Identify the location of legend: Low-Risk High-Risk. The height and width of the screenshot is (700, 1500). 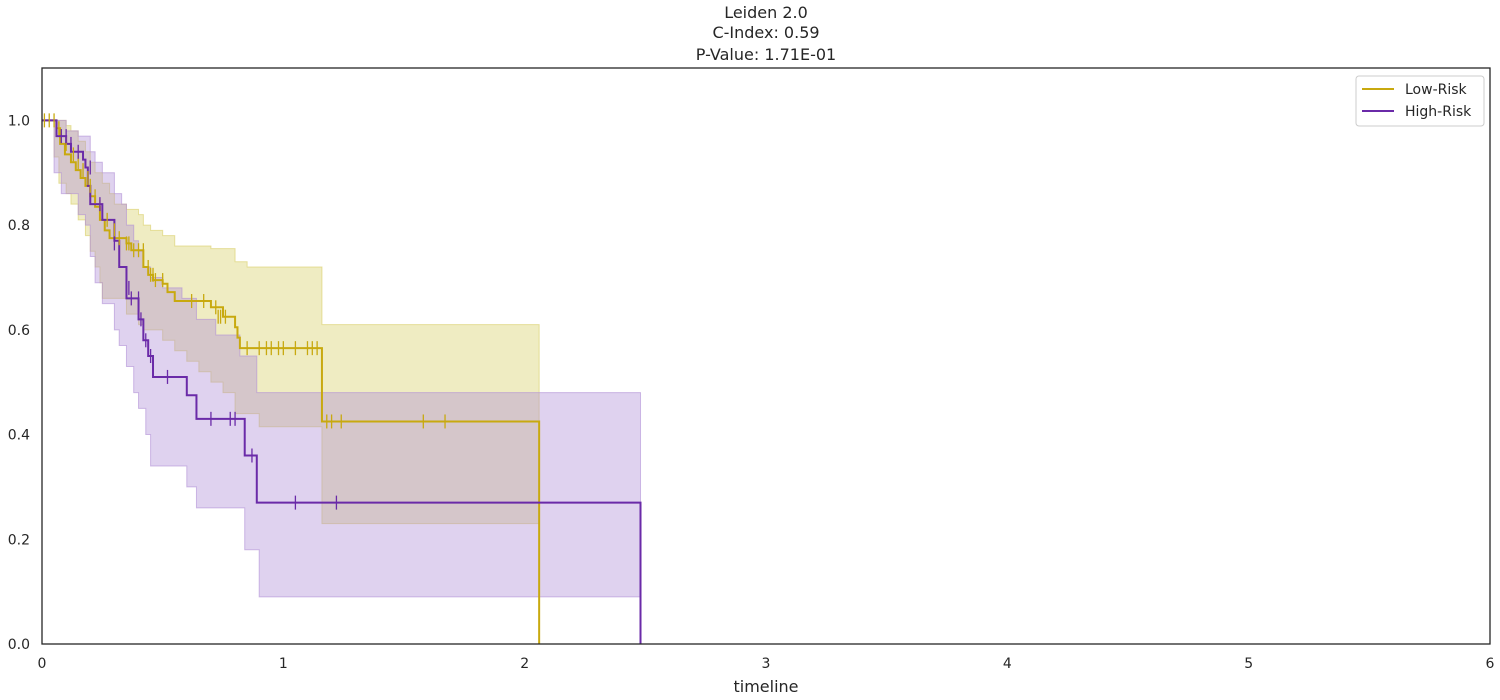
(1420, 101).